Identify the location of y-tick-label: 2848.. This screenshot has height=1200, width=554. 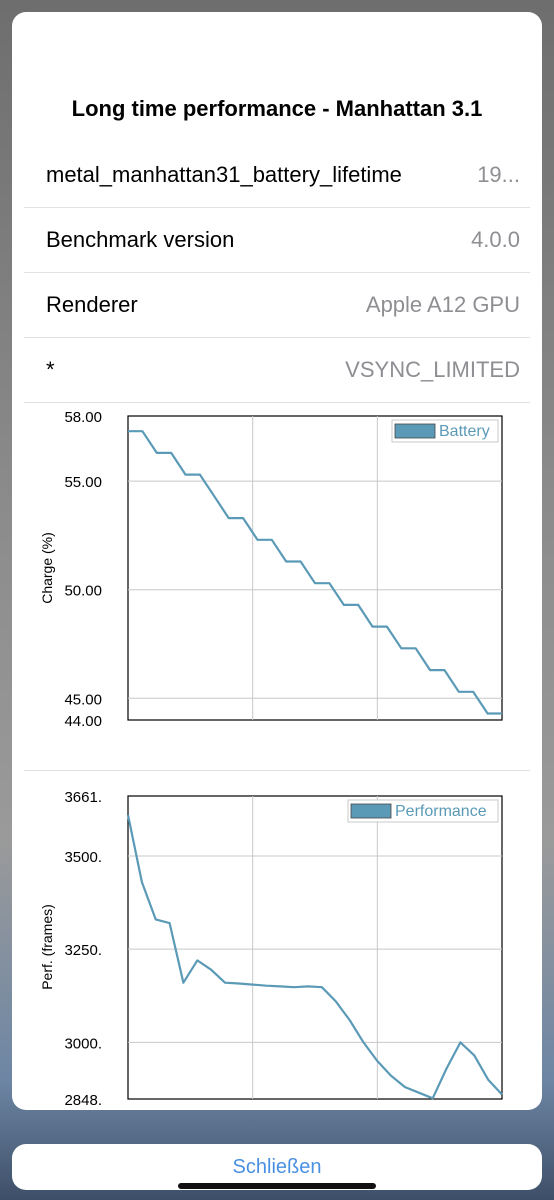
(83, 1100).